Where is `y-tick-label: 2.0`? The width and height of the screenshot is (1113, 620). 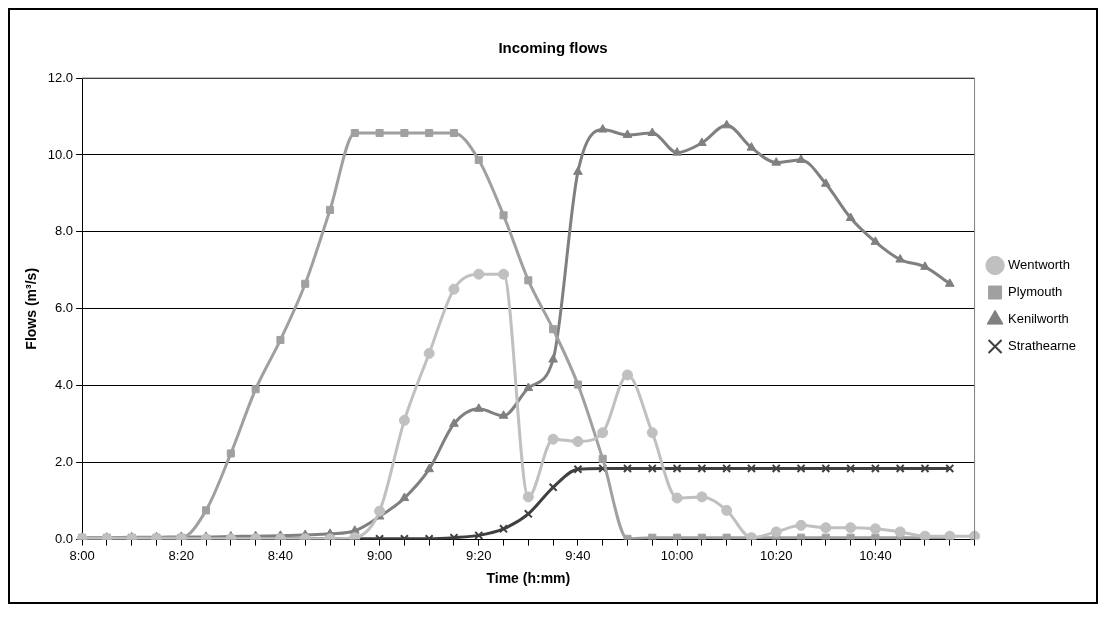 y-tick-label: 2.0 is located at coordinates (64, 462).